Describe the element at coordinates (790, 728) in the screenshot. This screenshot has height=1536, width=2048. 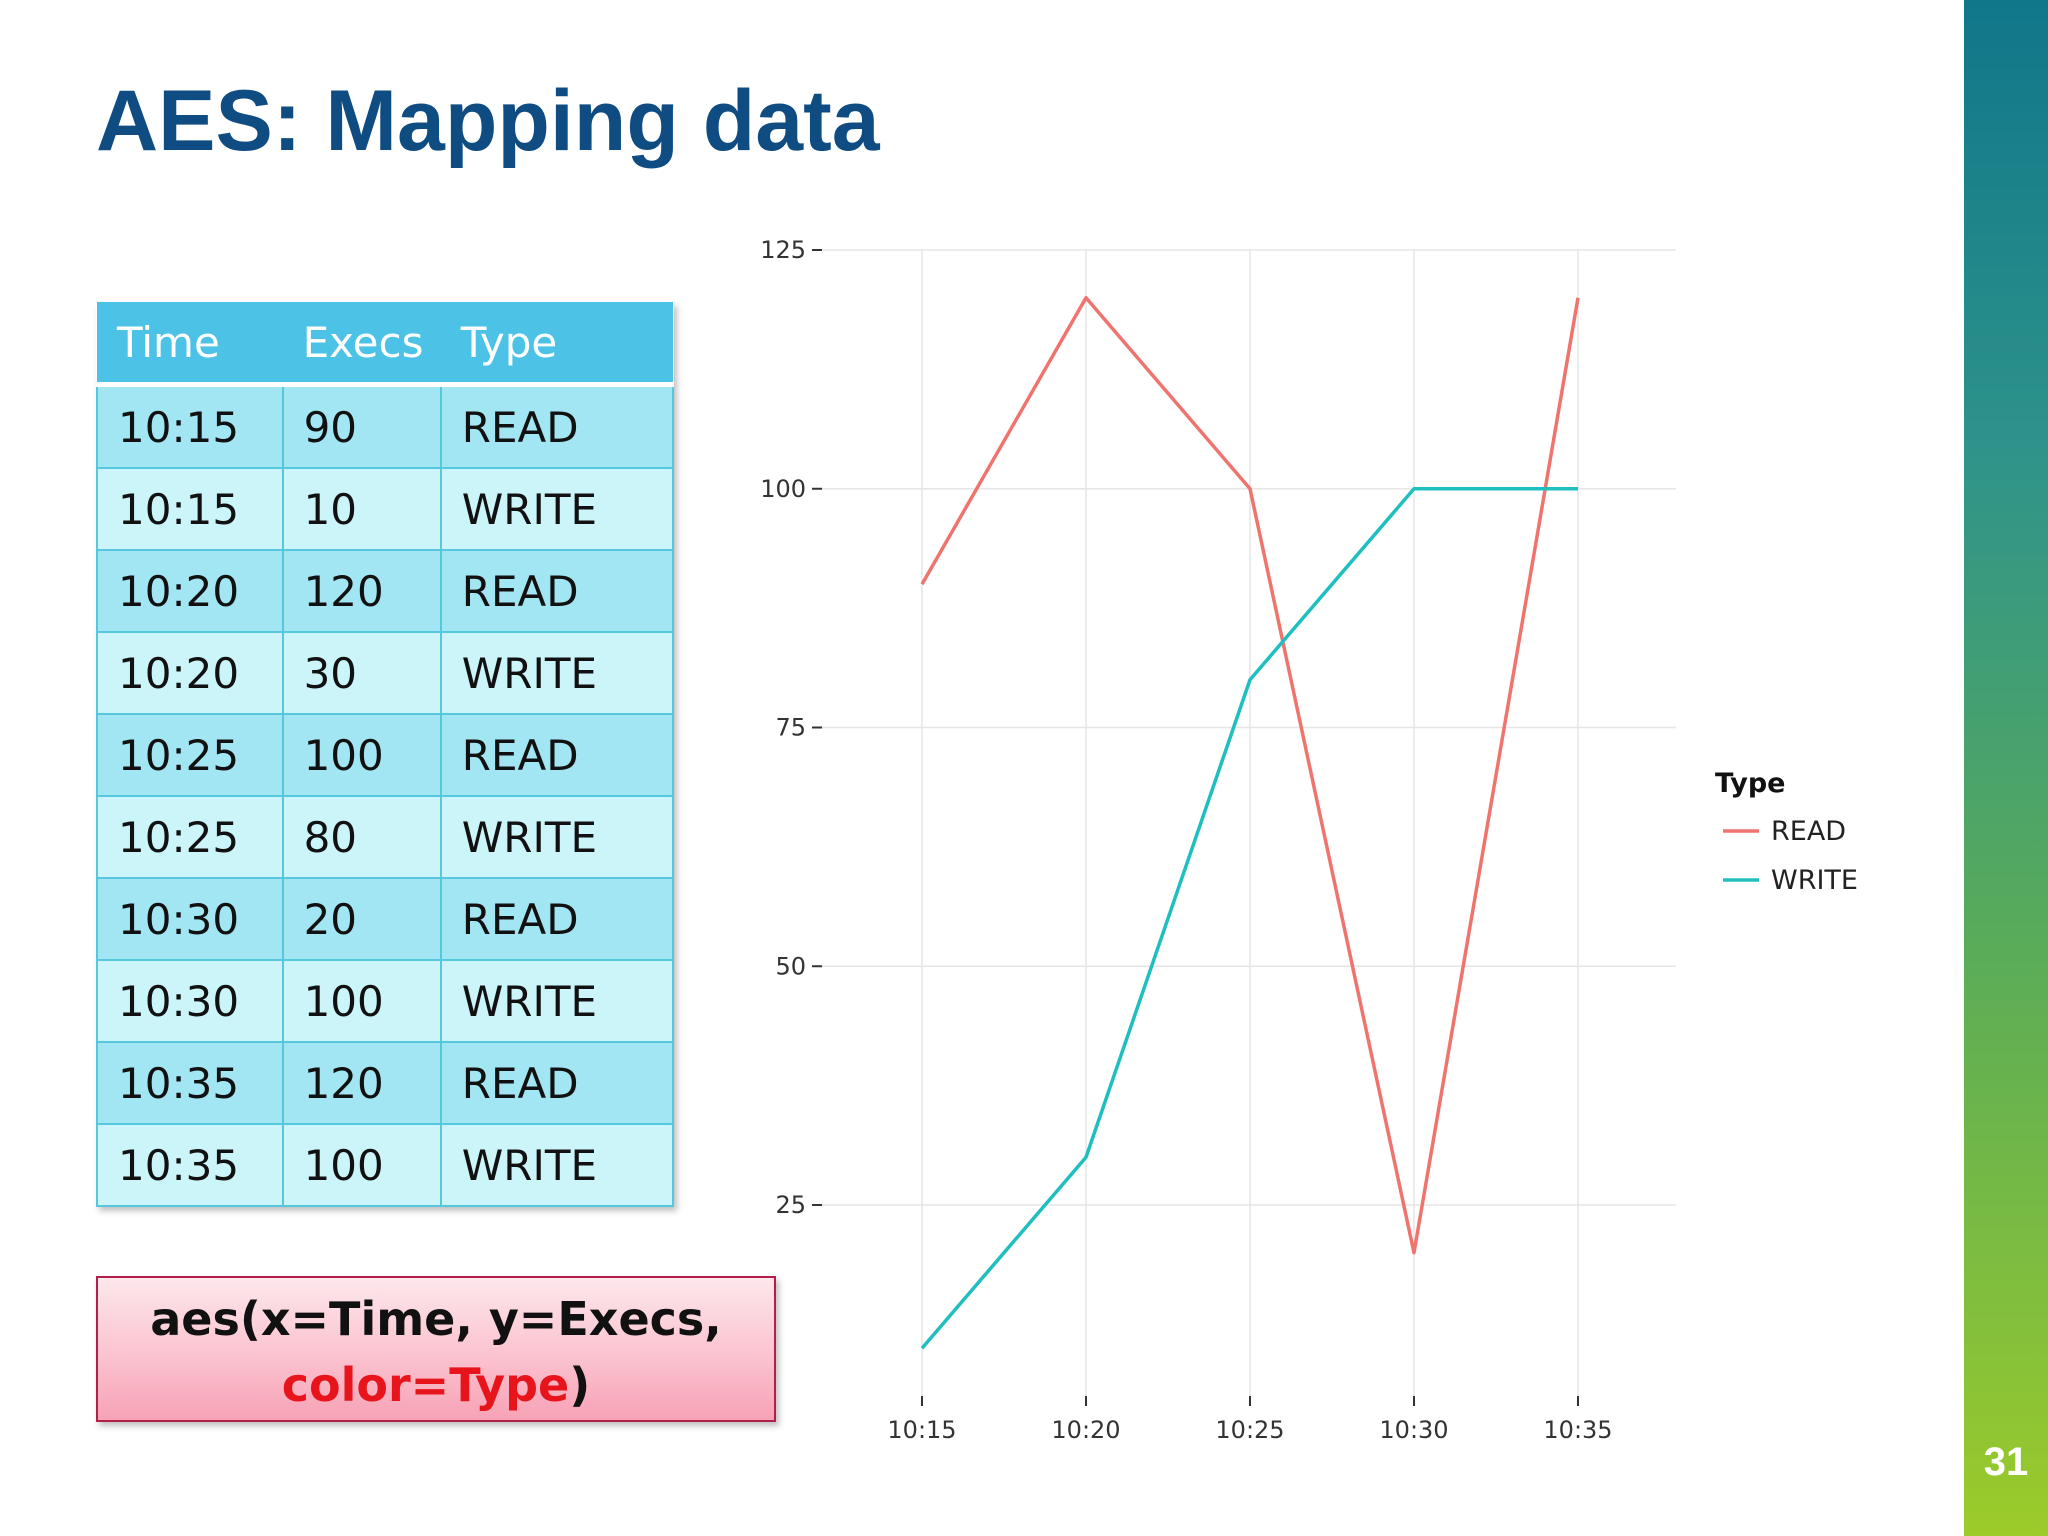
I see `y-tick-label: 75` at that location.